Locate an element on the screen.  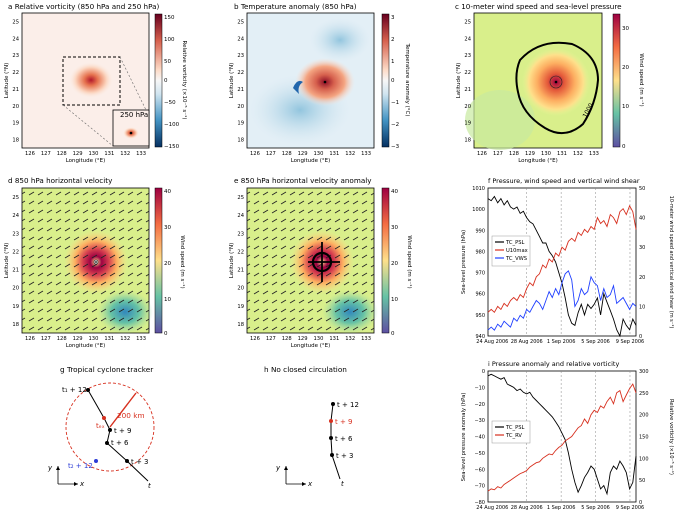
y-right-tick: 0 is located at coordinates (640, 337).